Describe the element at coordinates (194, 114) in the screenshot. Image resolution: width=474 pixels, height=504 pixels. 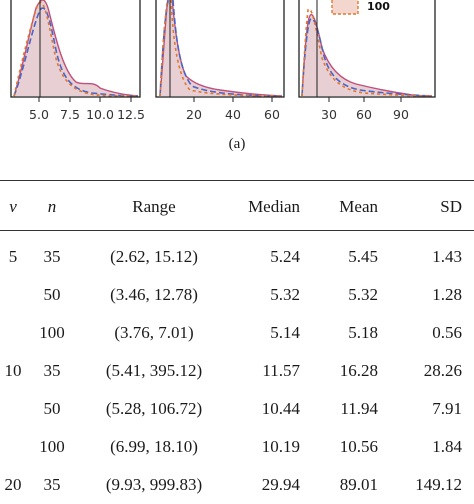
I see `panel-2-xtick: 20` at that location.